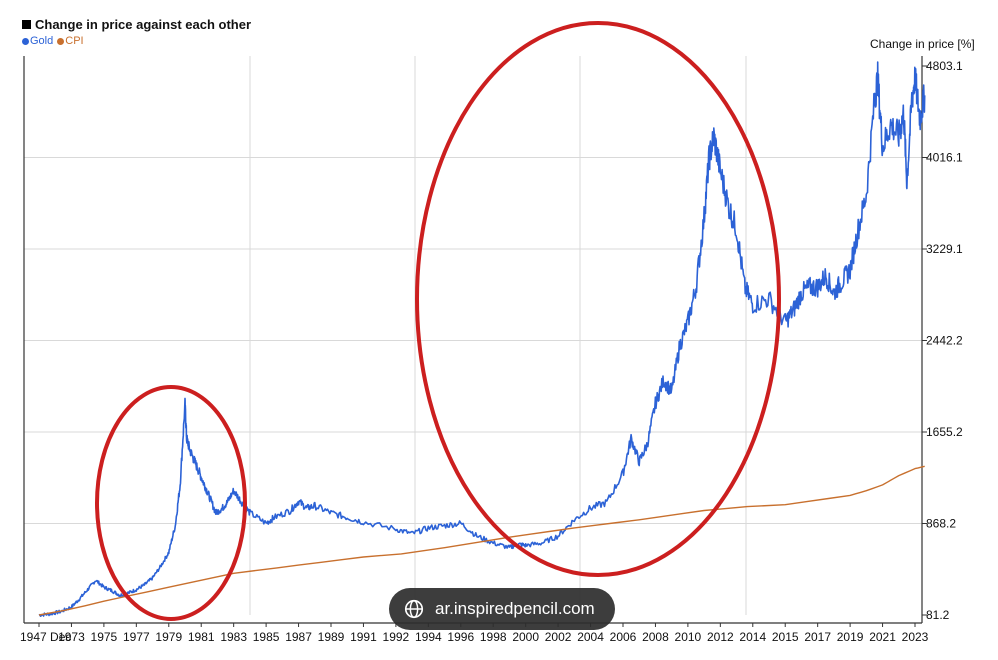  I want to click on legend-dot-gold-icon, so click(25, 41).